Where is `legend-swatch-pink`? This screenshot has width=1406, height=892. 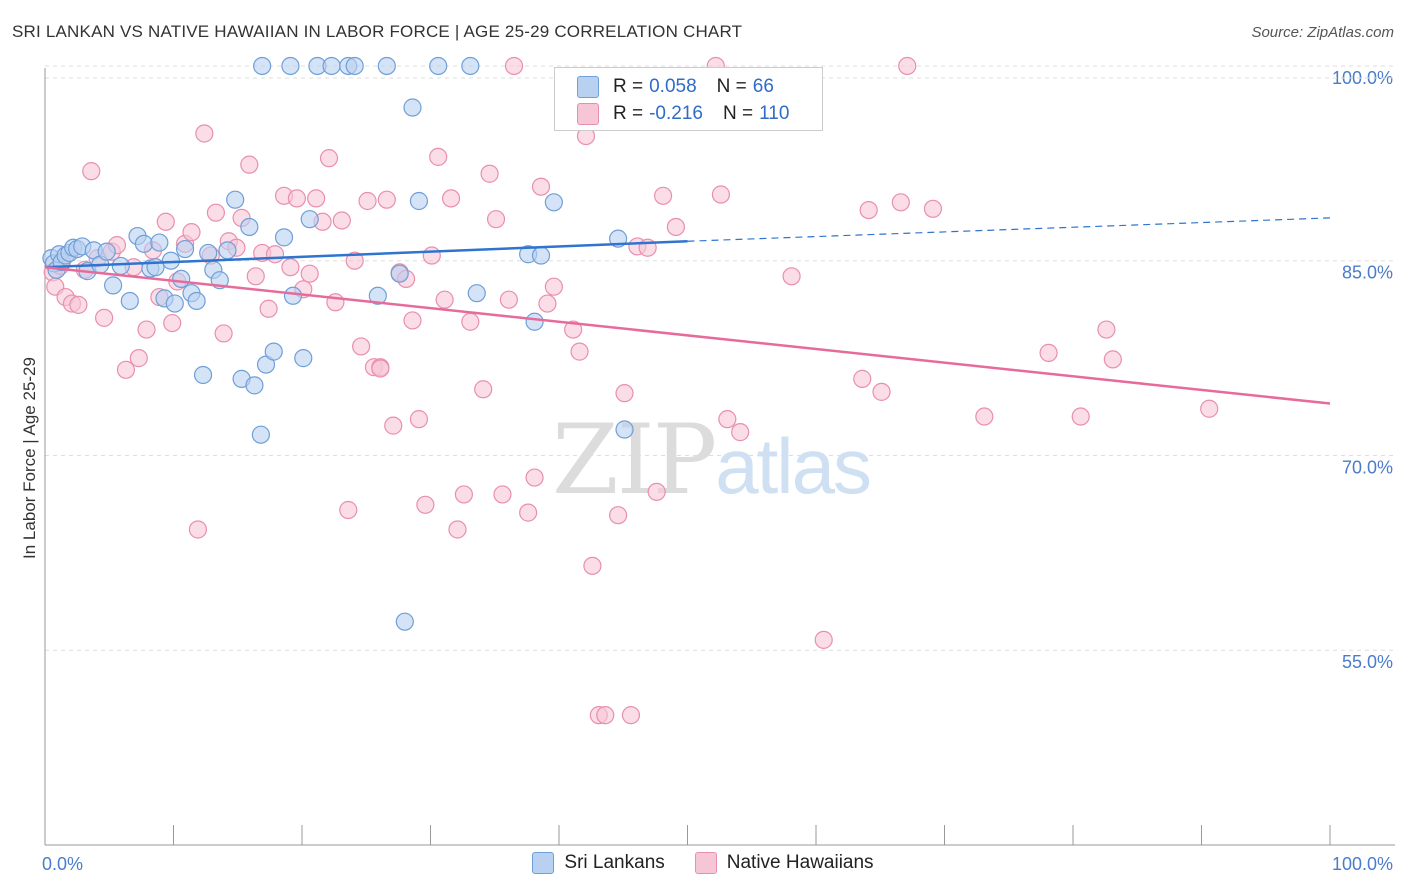
legend-swatch-pink is located at coordinates (705, 863).